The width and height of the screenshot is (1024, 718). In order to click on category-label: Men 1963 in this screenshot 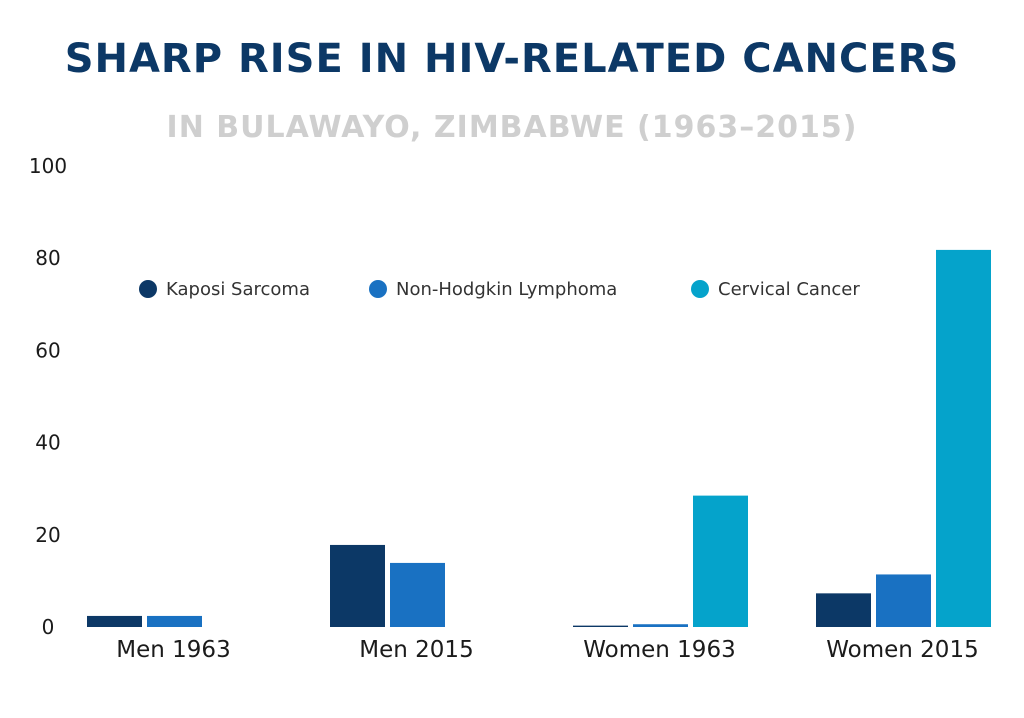, I will do `click(173, 650)`.